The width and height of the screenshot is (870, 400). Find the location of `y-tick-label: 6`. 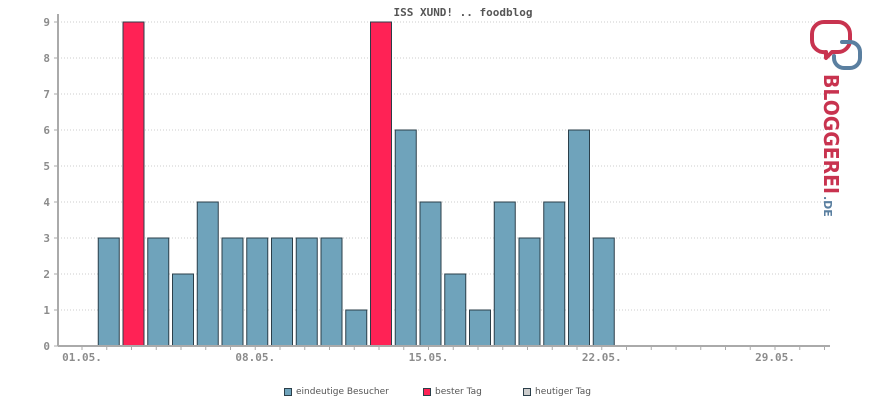

y-tick-label: 6 is located at coordinates (46, 130).